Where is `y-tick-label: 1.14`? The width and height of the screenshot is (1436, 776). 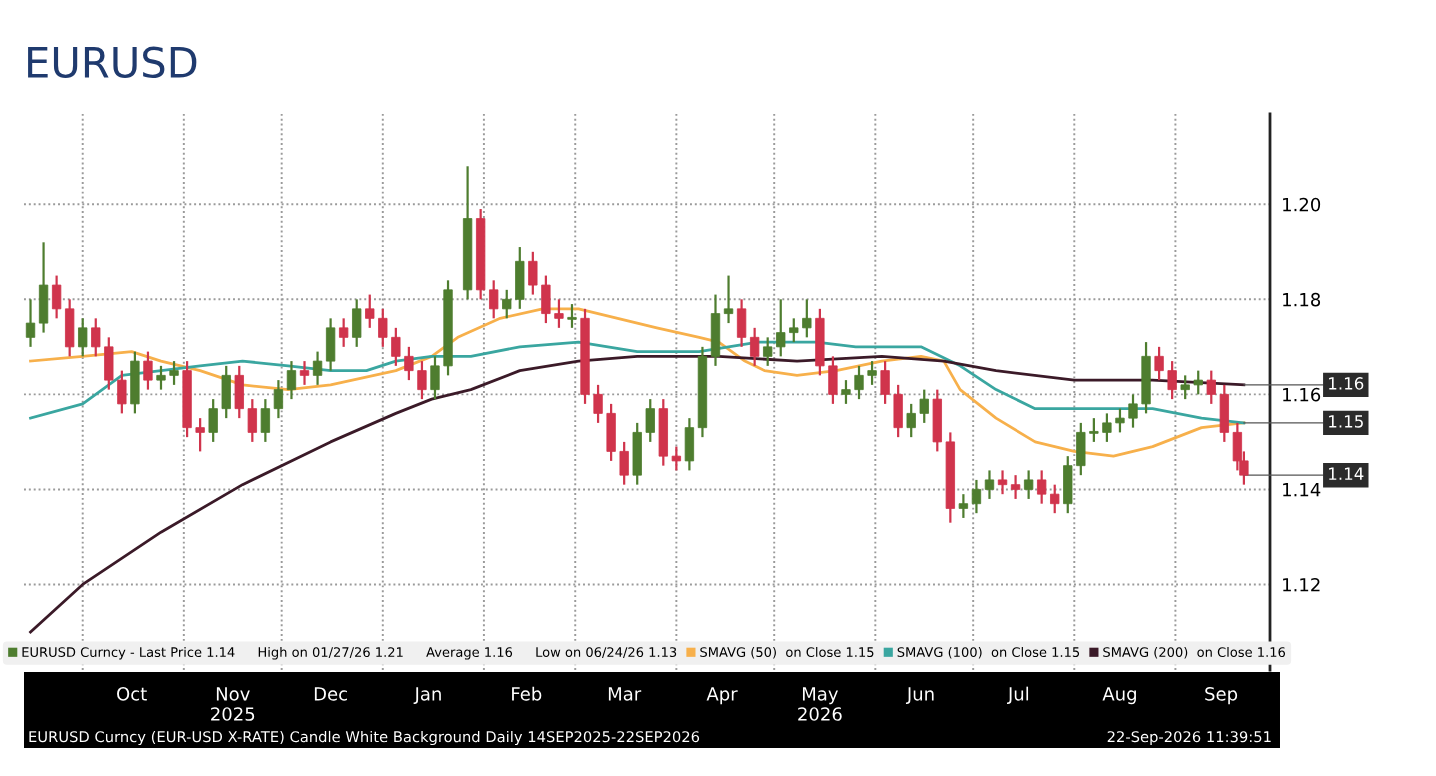
y-tick-label: 1.14 is located at coordinates (1302, 490).